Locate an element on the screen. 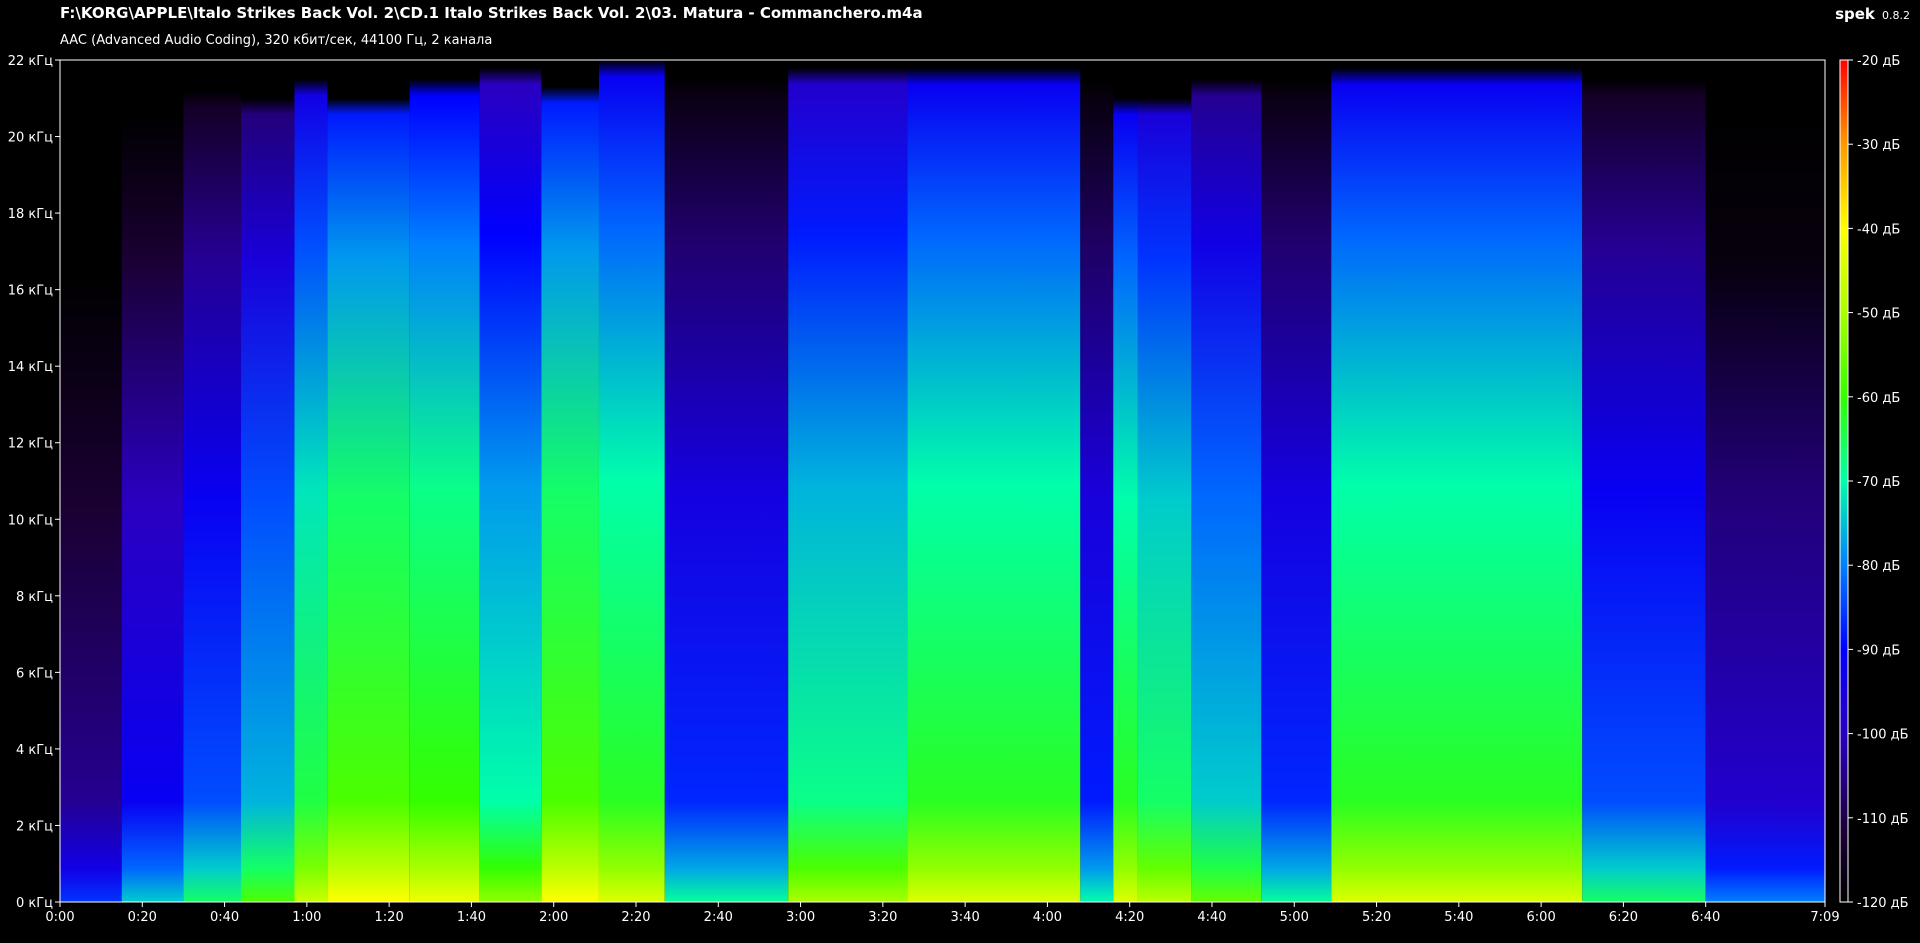 This screenshot has height=943, width=1920. colorbar-tick-label: -90 дБ is located at coordinates (1878, 650).